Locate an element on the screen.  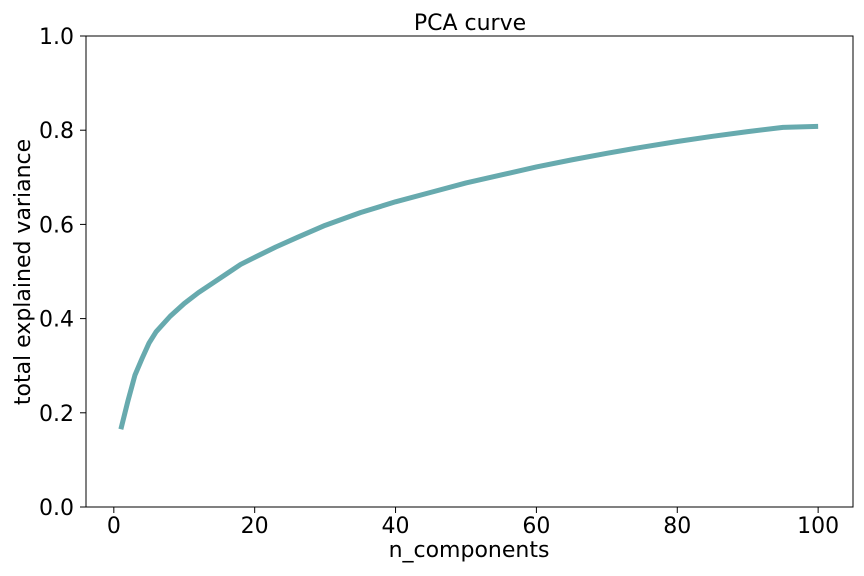
x-tick-label-40: 40 is located at coordinates (396, 526).